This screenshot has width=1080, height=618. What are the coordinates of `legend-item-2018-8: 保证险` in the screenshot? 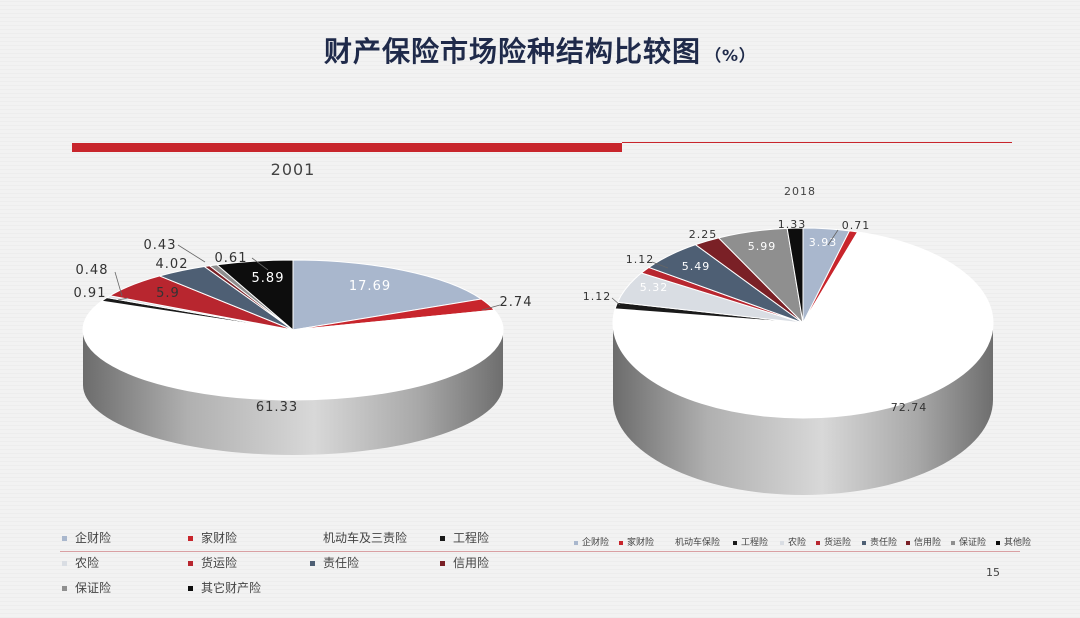 It's located at (968, 541).